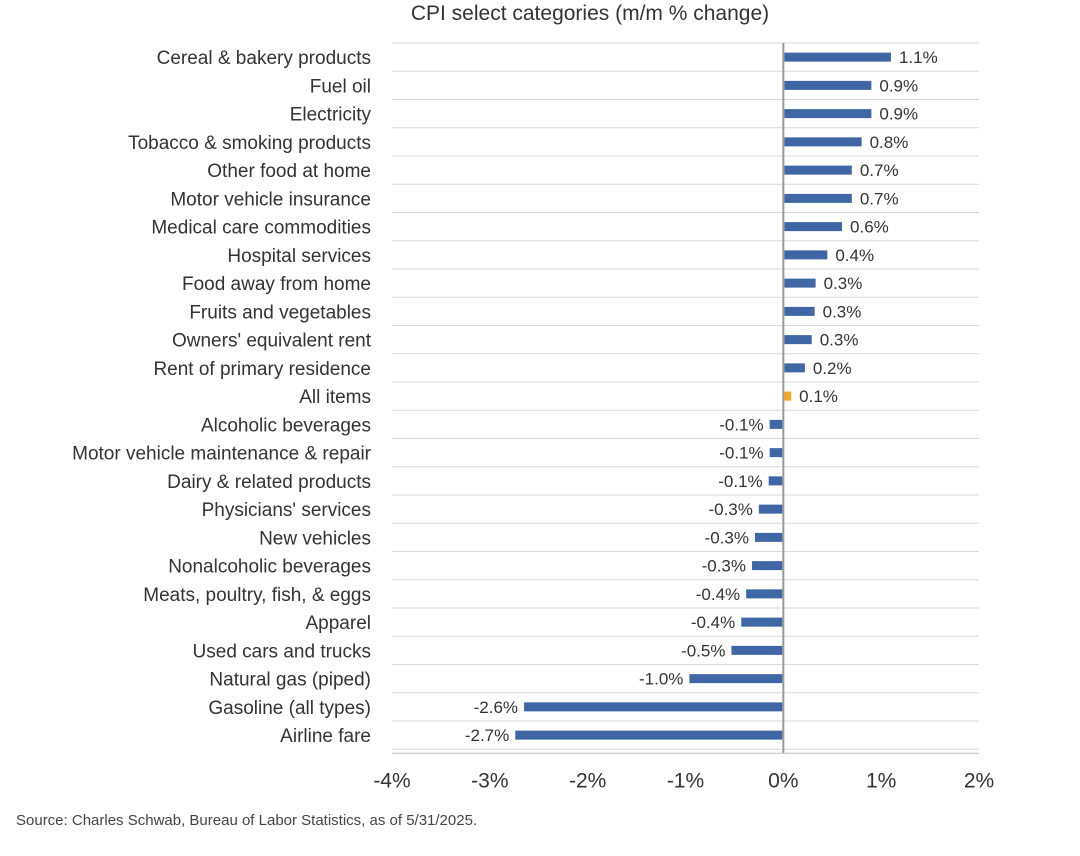 The height and width of the screenshot is (856, 1080). I want to click on value-label: -1.0%, so click(661, 679).